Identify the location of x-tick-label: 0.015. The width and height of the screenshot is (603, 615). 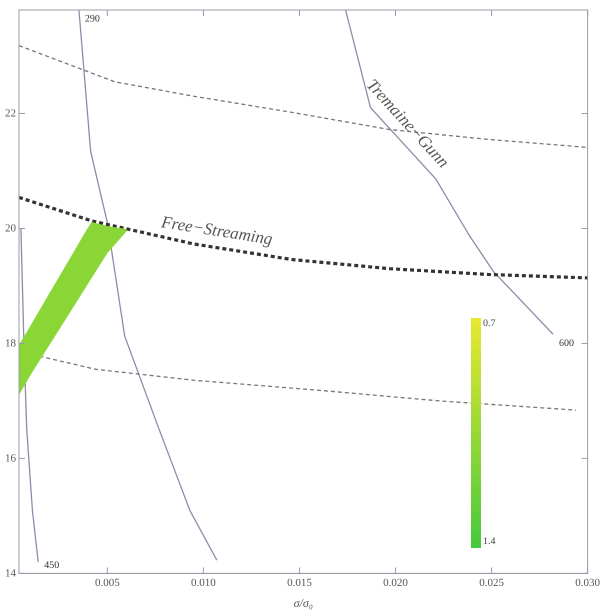
(299, 582).